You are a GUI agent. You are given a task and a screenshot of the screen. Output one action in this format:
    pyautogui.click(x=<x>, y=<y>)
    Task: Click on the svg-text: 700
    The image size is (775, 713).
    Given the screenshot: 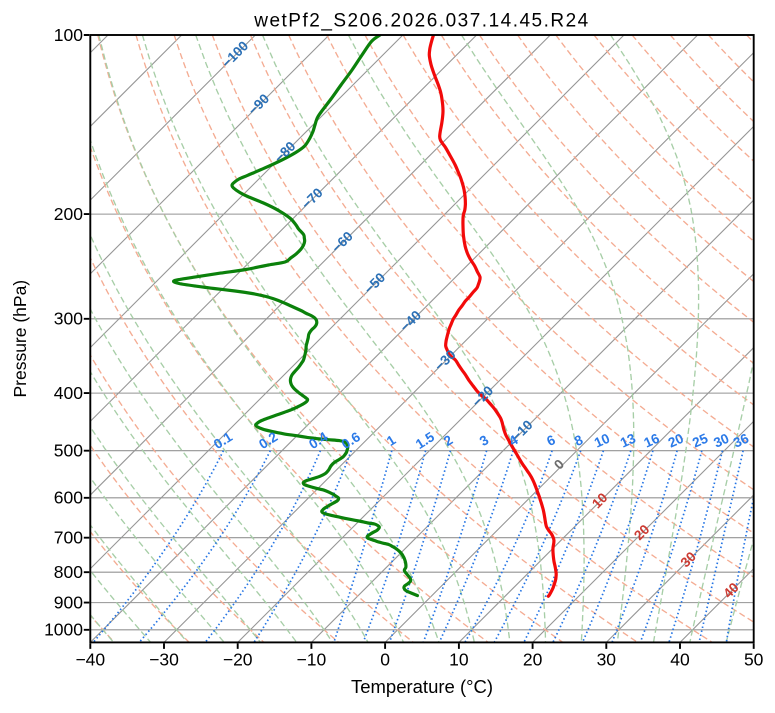 What is the action you would take?
    pyautogui.click(x=68, y=538)
    